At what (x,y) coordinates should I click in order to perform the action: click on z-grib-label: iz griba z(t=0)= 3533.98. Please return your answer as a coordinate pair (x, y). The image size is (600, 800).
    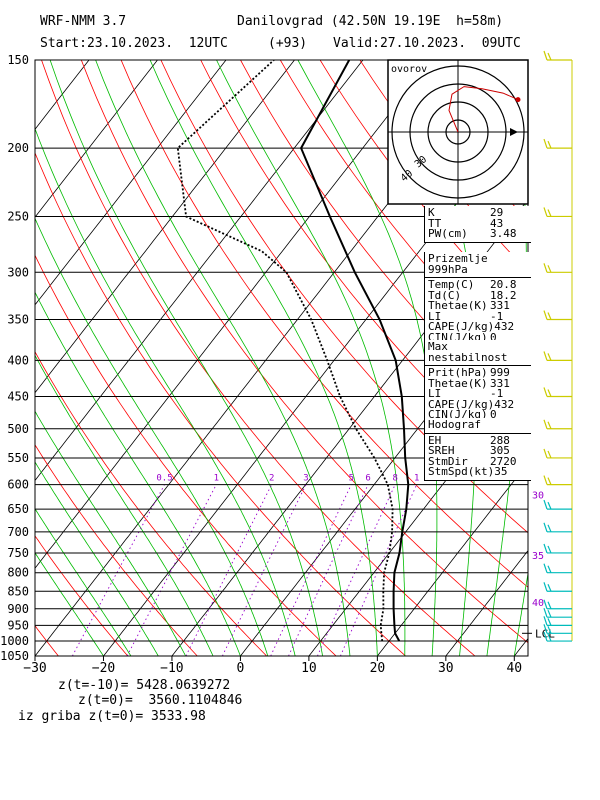
    Looking at the image, I should click on (112, 716).